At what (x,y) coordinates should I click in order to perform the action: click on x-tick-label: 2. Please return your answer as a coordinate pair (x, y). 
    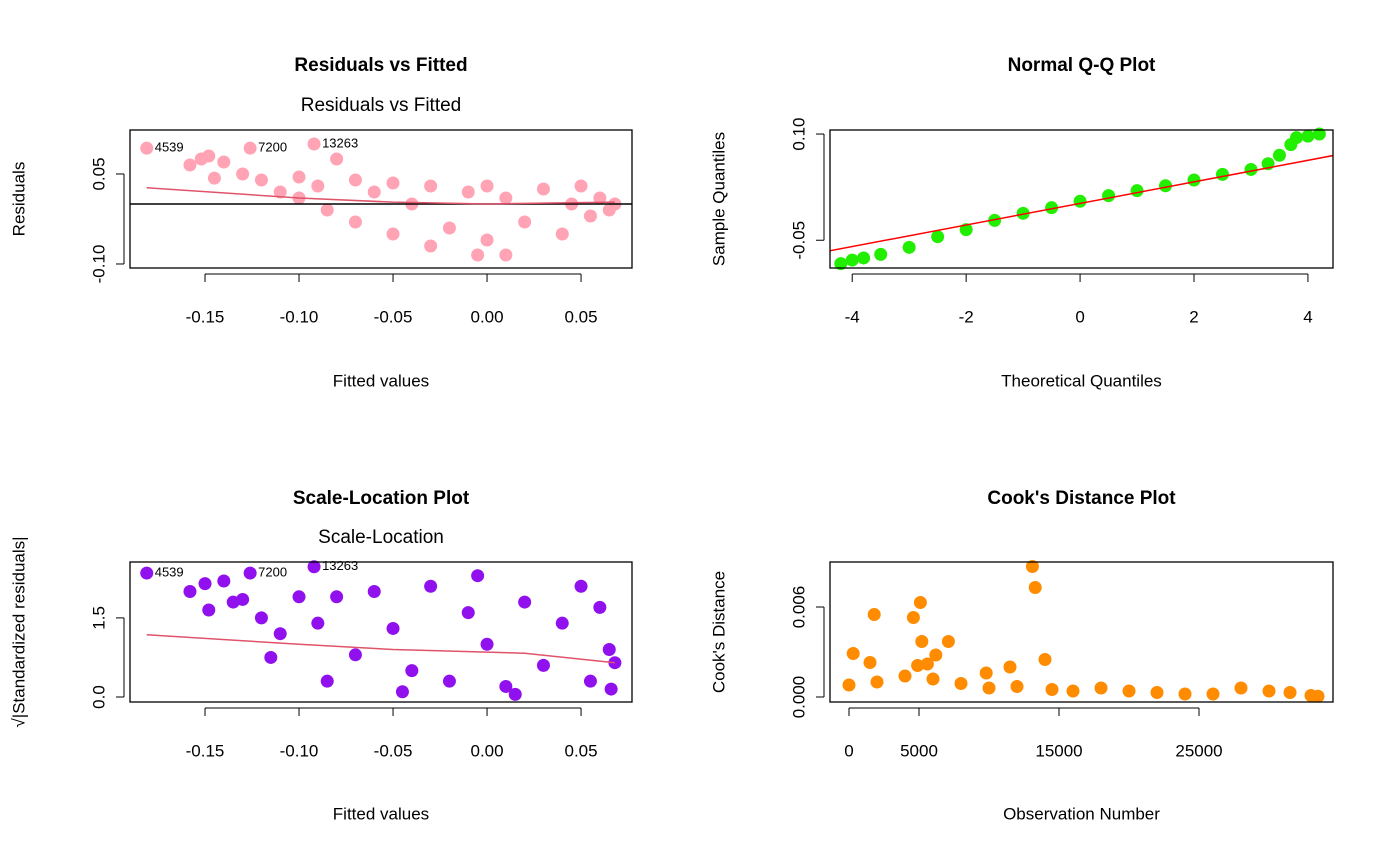
    Looking at the image, I should click on (1193, 316).